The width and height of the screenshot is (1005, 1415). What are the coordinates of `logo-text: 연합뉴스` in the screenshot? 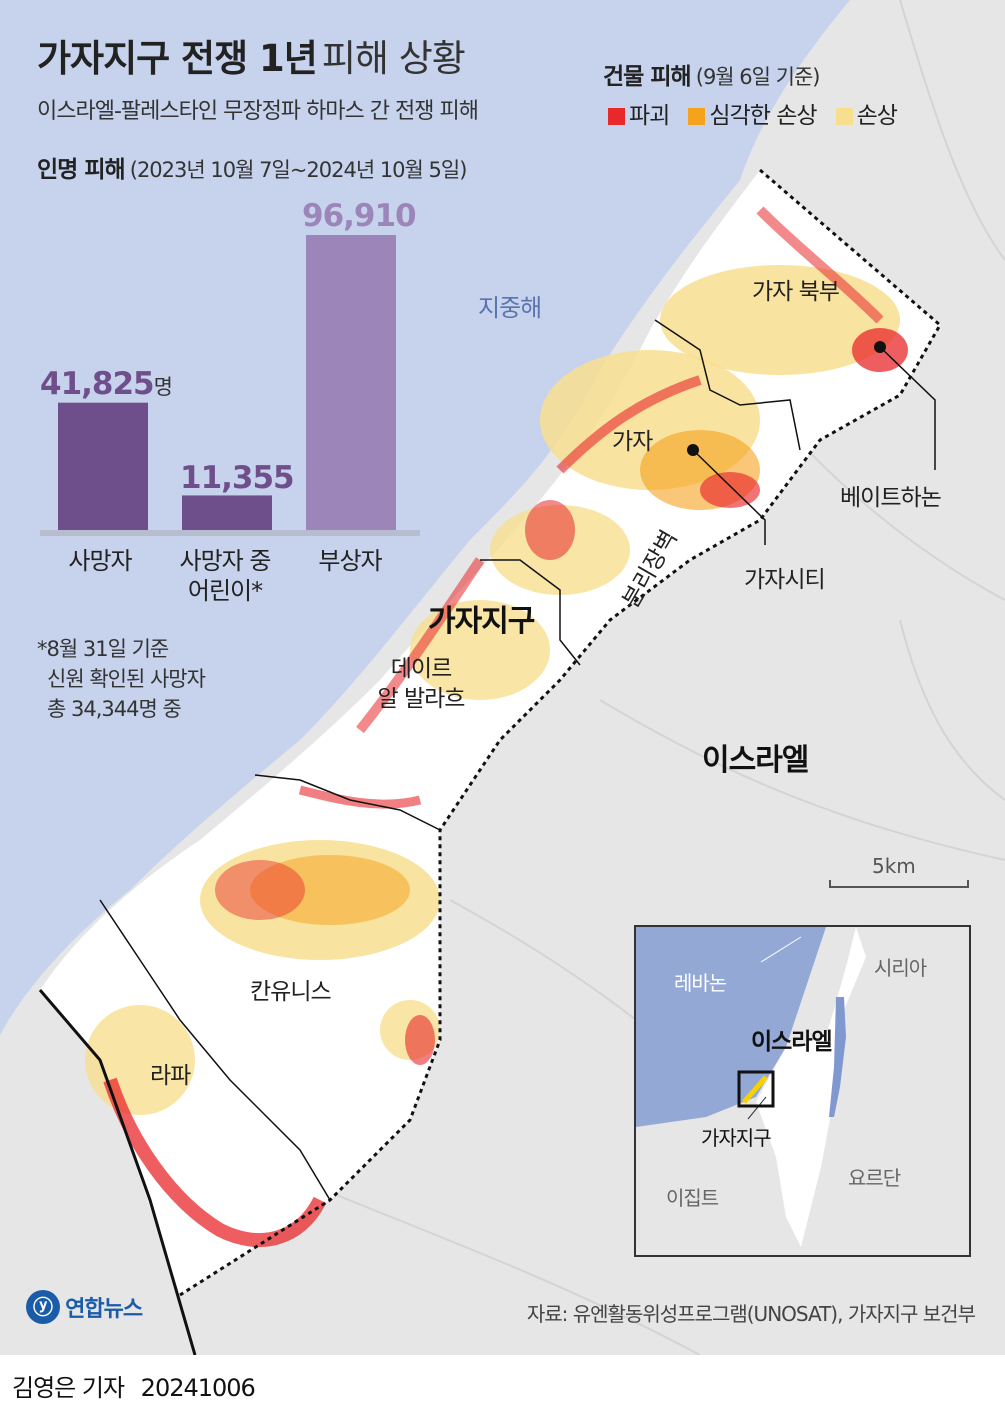 It's located at (104, 1309).